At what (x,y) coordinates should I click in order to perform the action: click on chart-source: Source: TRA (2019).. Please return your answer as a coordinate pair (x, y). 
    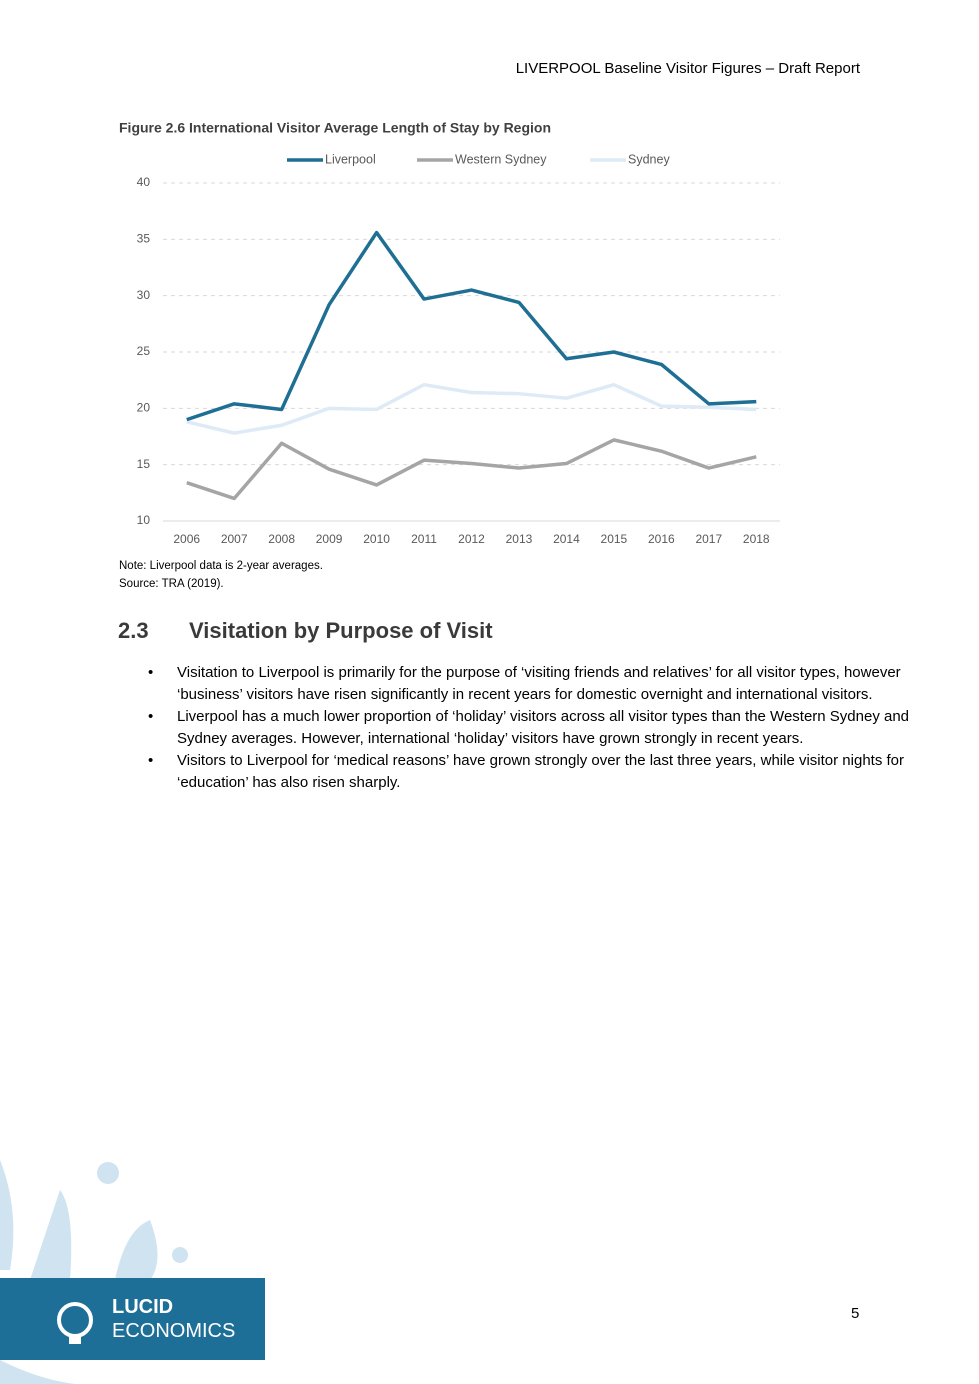
    Looking at the image, I should click on (171, 584).